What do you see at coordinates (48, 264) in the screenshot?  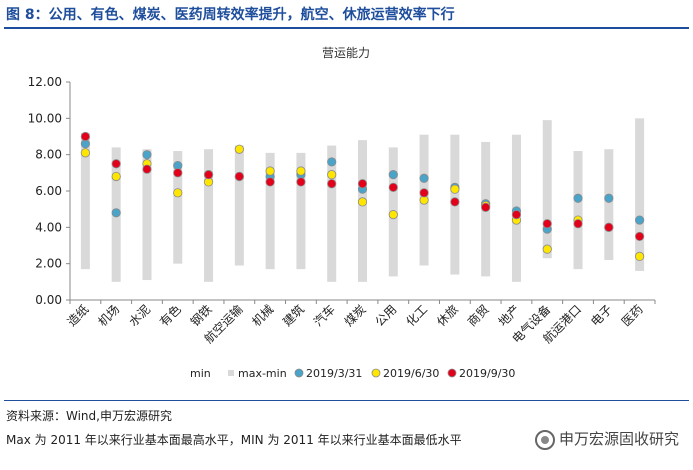 I see `y-tick-label: 2.00` at bounding box center [48, 264].